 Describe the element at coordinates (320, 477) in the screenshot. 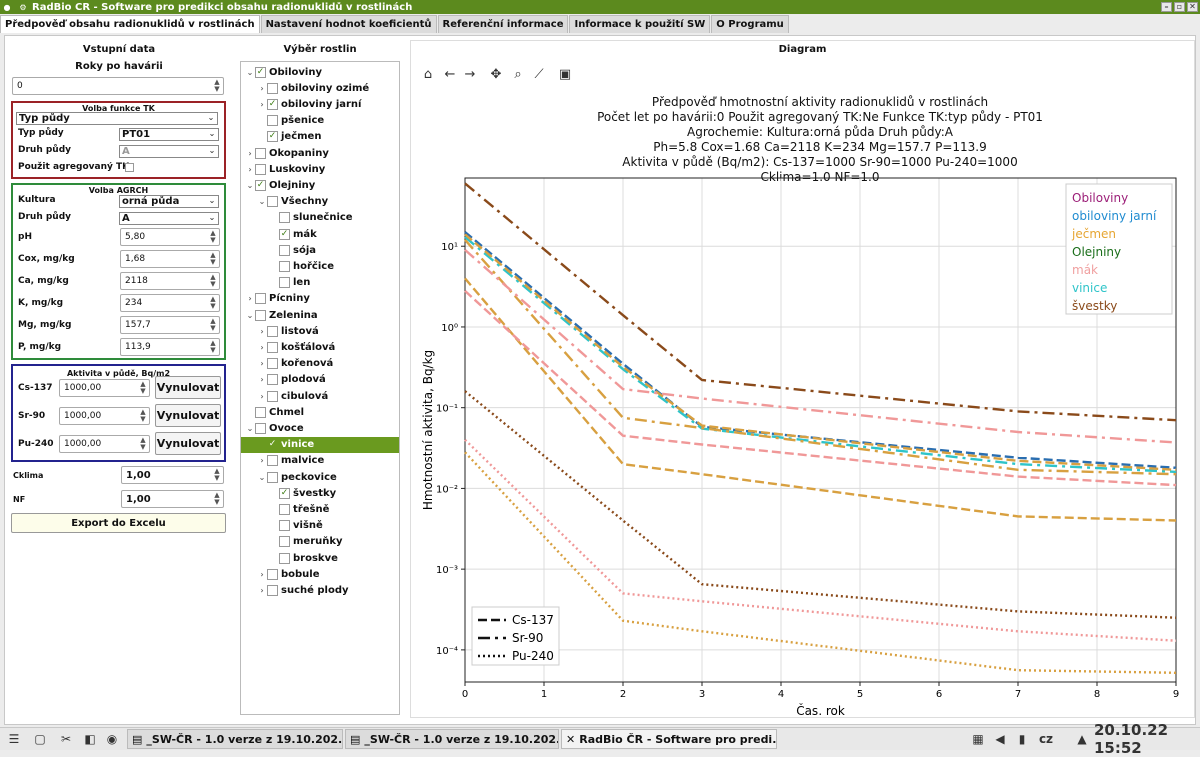

I see `tree-item: ⌄ peckovice` at that location.